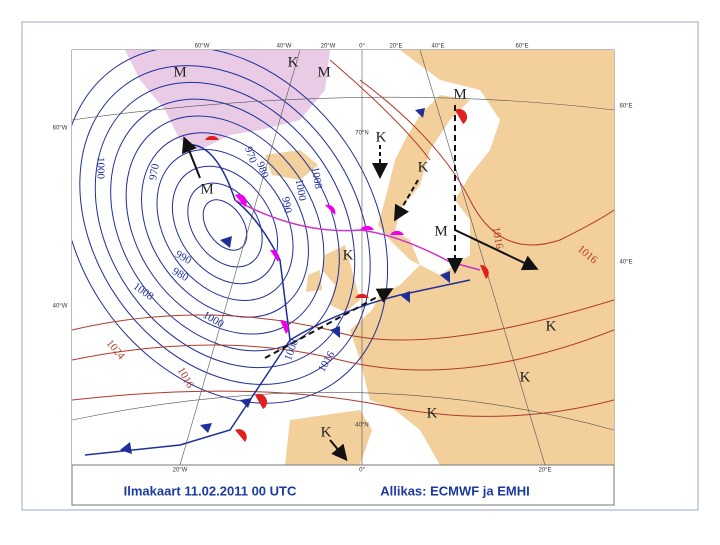 Image resolution: width=720 pixels, height=545 pixels. I want to click on cold-front, so click(380, 310).